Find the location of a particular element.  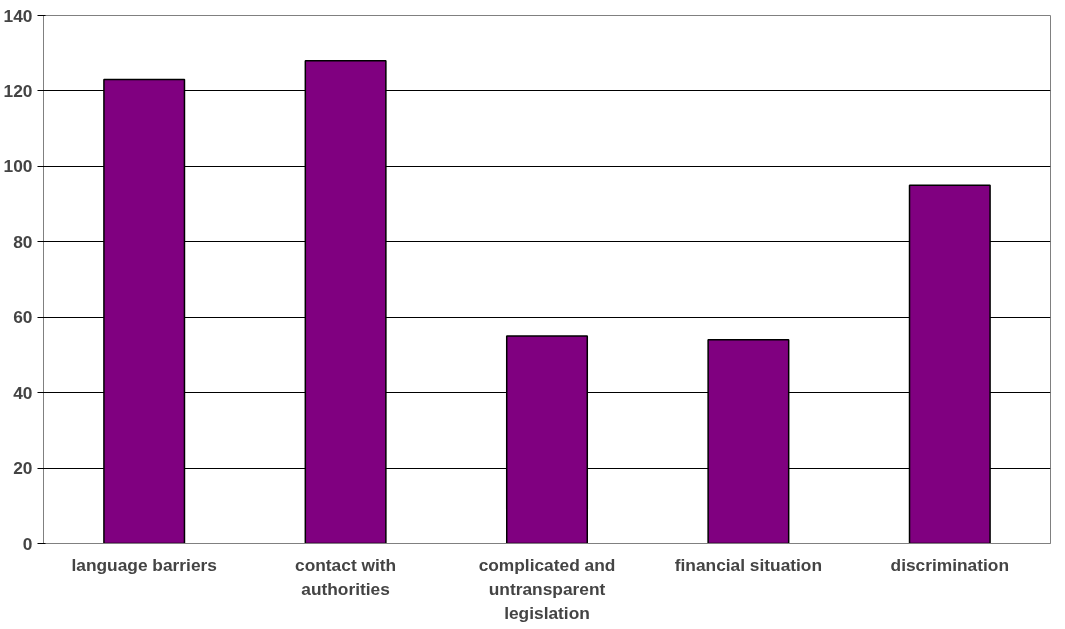

x-tick-label: complicated and untransparent legislation is located at coordinates (547, 588).